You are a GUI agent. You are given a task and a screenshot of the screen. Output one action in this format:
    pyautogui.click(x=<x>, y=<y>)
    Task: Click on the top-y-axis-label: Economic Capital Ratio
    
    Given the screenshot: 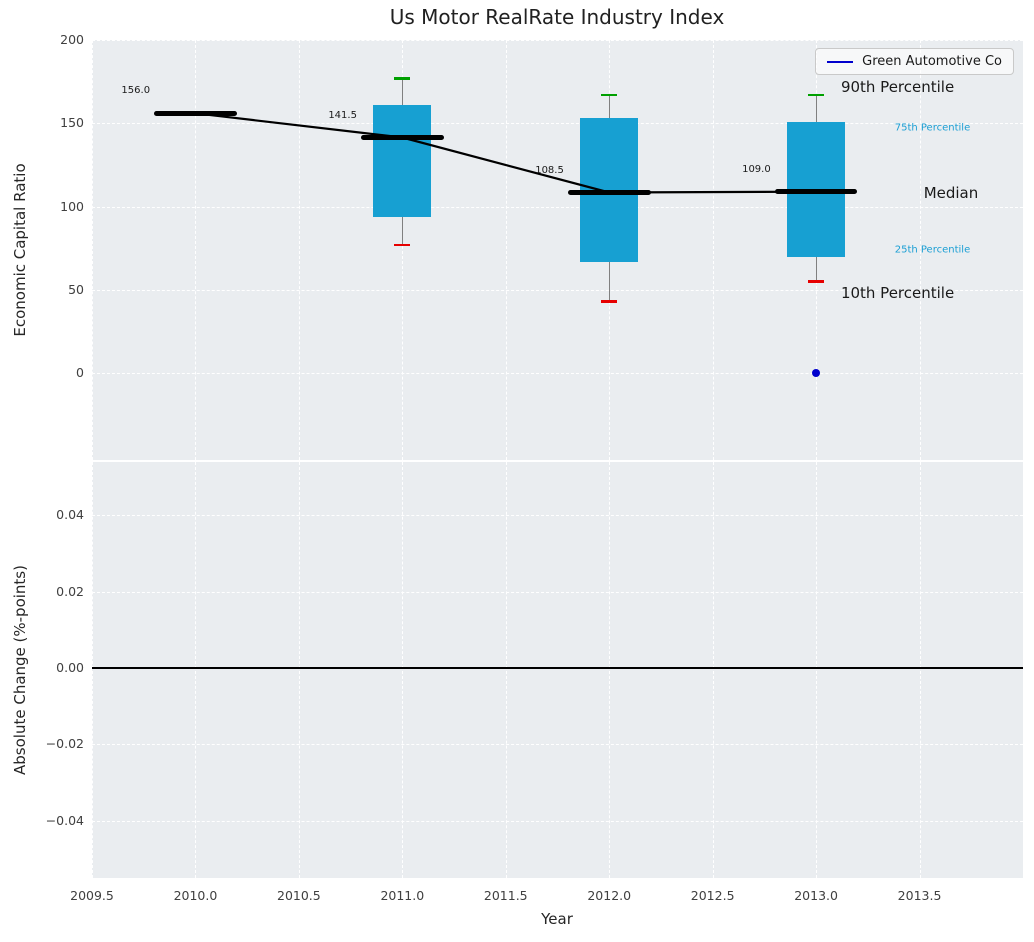 What is the action you would take?
    pyautogui.click(x=20, y=250)
    